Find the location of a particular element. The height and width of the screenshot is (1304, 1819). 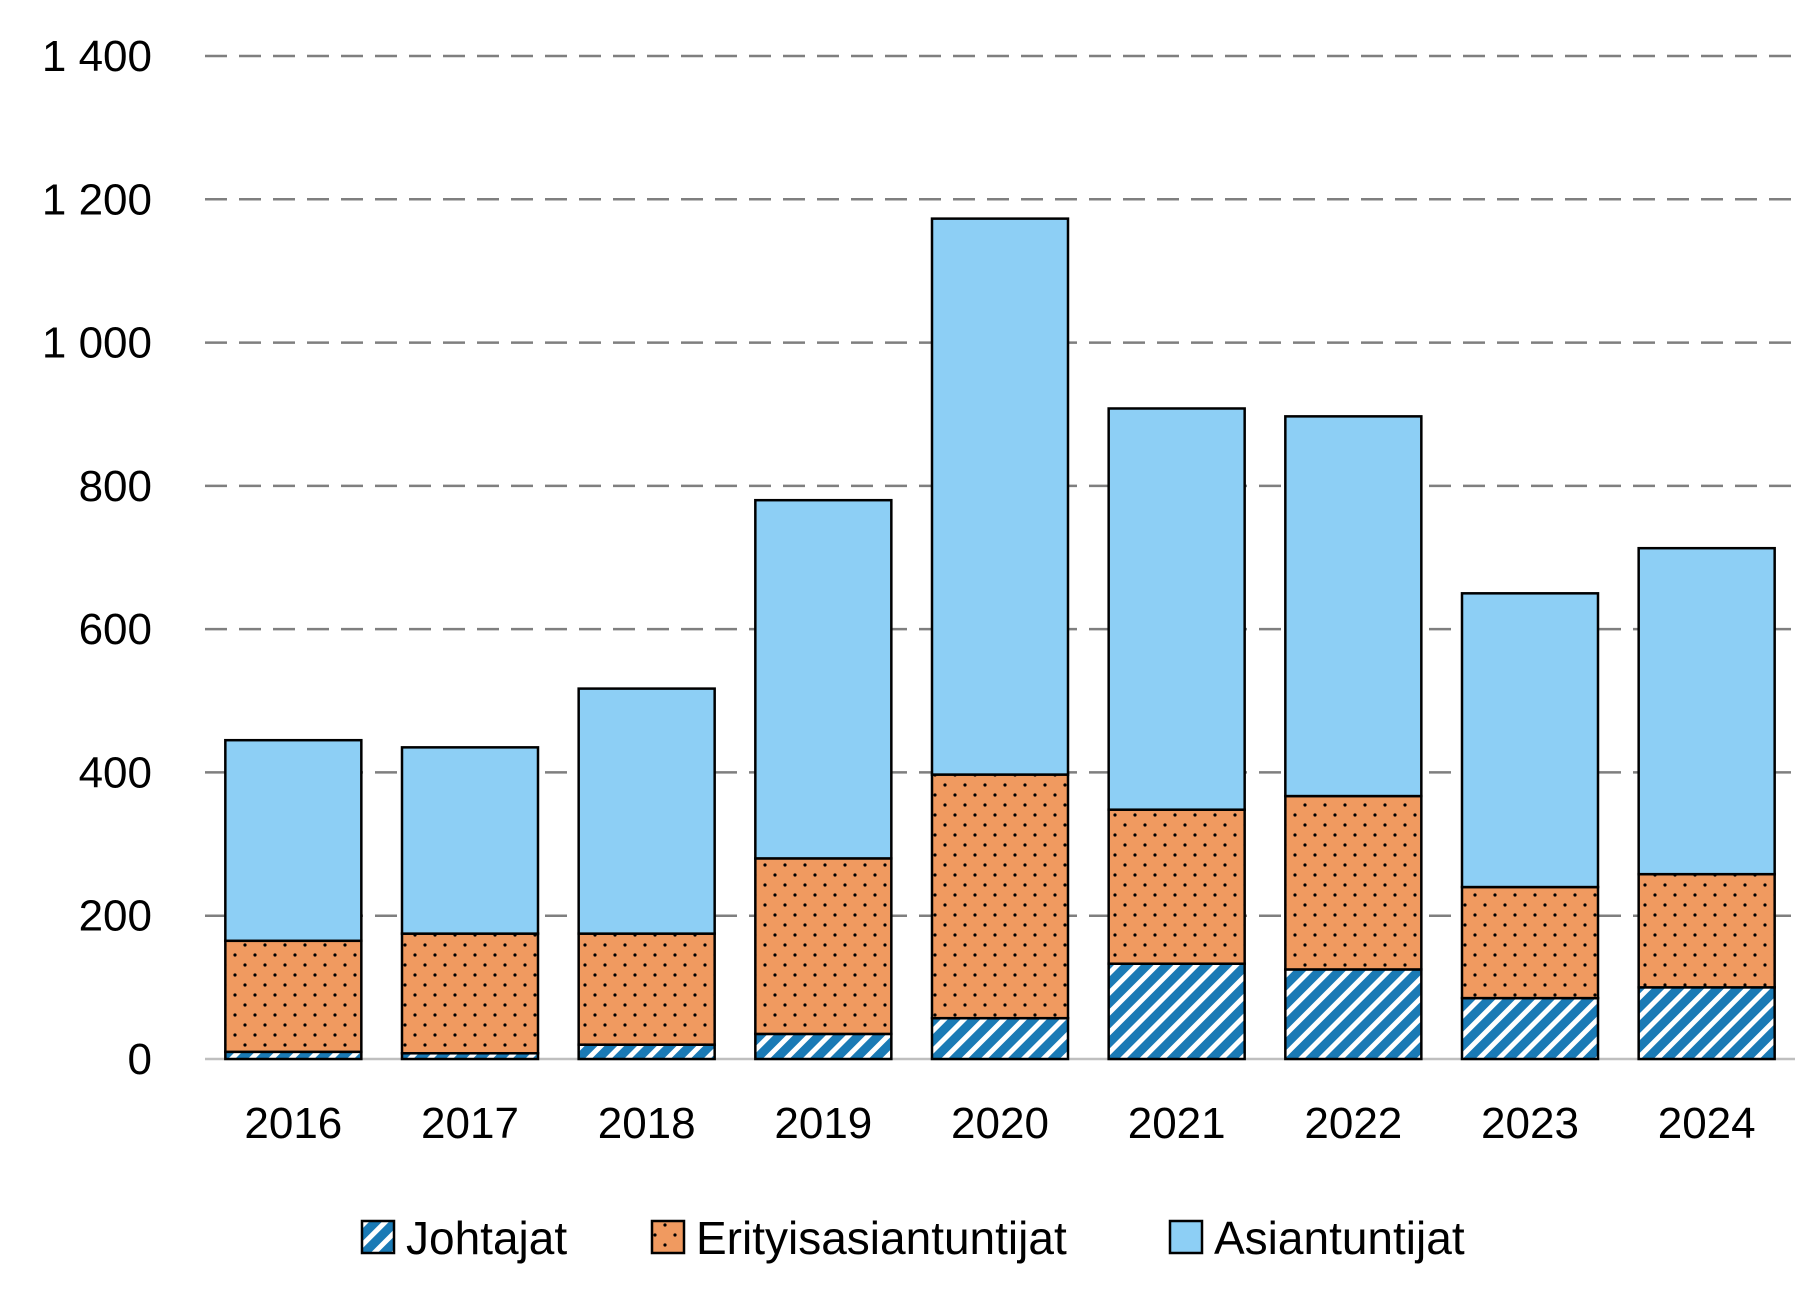

bar-segment-erityisasiantuntijat-2023 is located at coordinates (1530, 942).